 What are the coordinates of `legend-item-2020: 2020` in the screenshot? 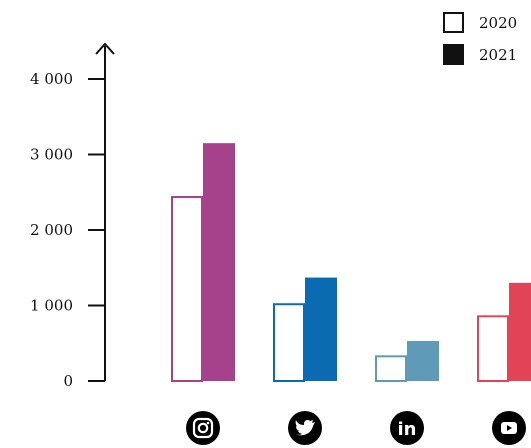 It's located at (480, 22).